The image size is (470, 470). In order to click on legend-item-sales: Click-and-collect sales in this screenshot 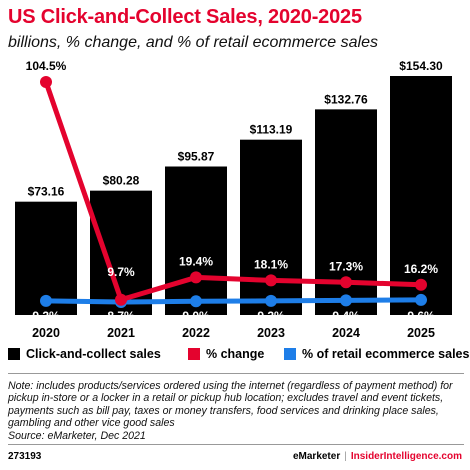, I will do `click(84, 354)`.